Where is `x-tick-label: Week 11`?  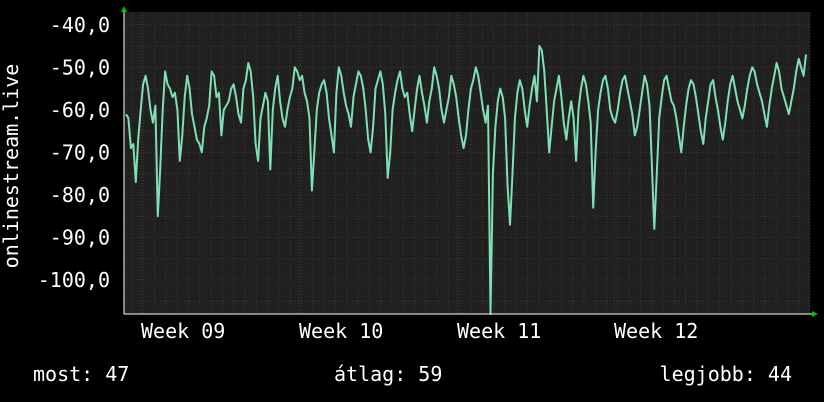
x-tick-label: Week 11 is located at coordinates (499, 331).